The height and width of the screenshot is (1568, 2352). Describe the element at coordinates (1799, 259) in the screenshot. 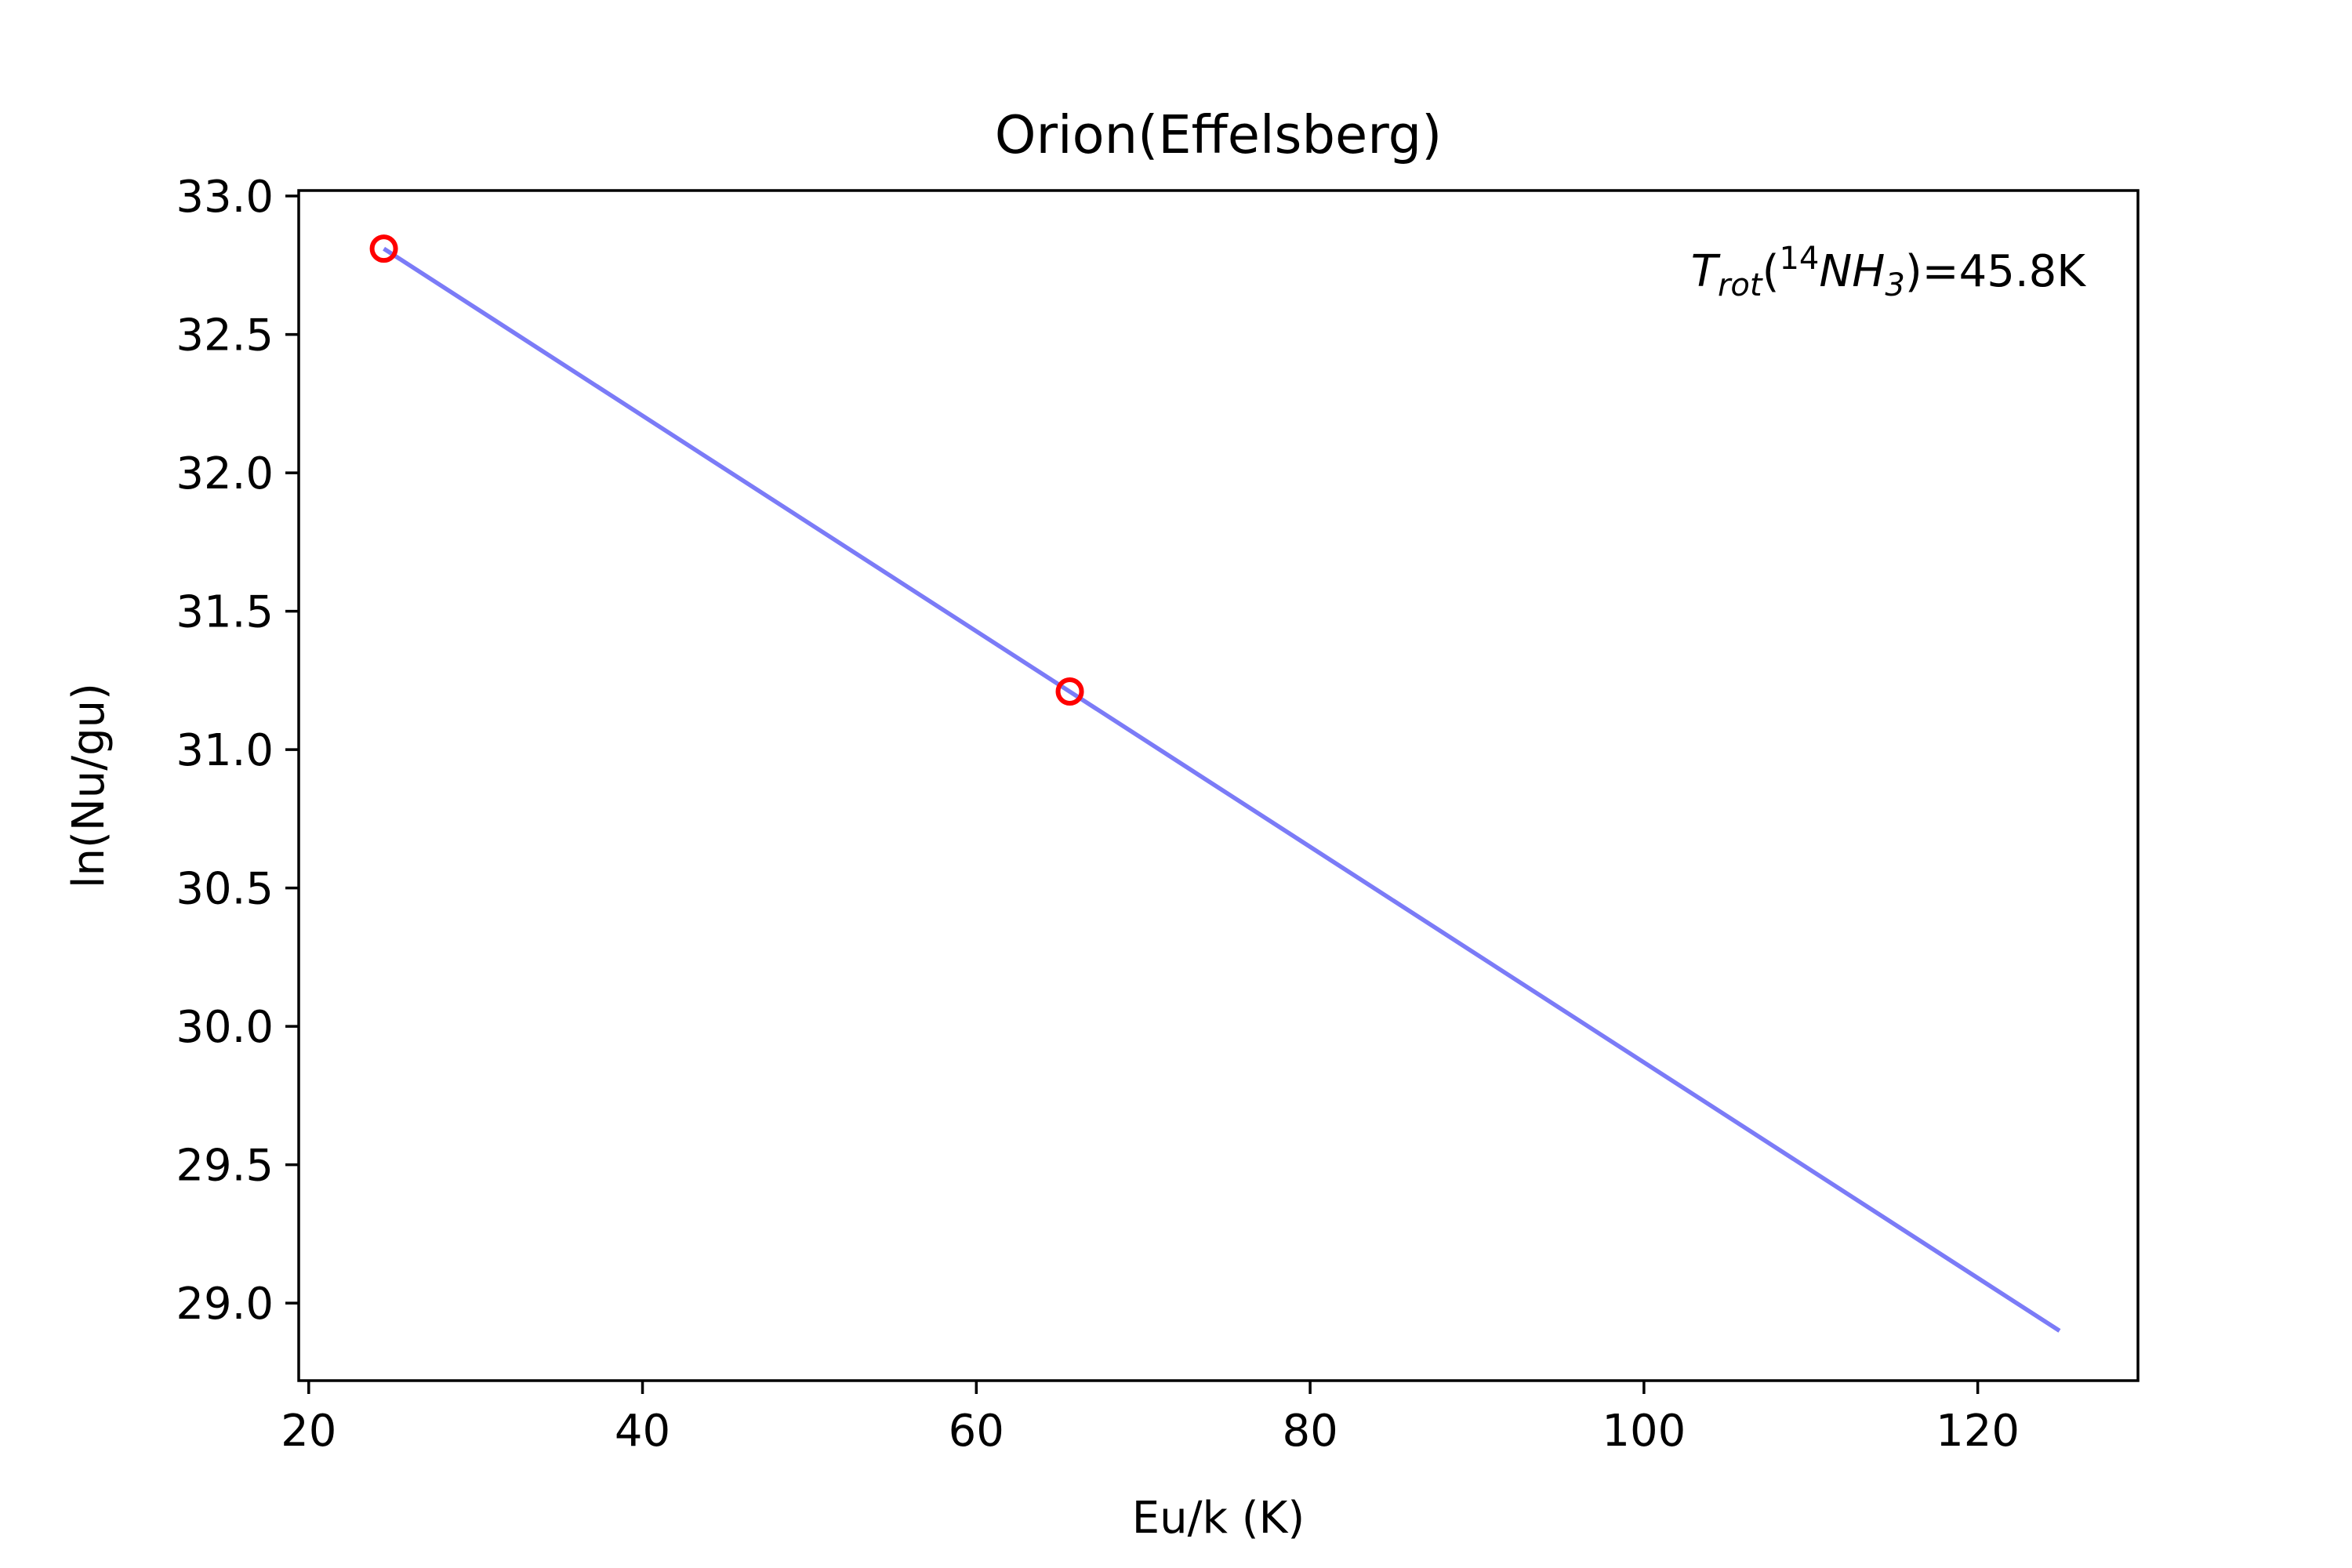

I see `annotation-isotope-superscript: 14` at that location.